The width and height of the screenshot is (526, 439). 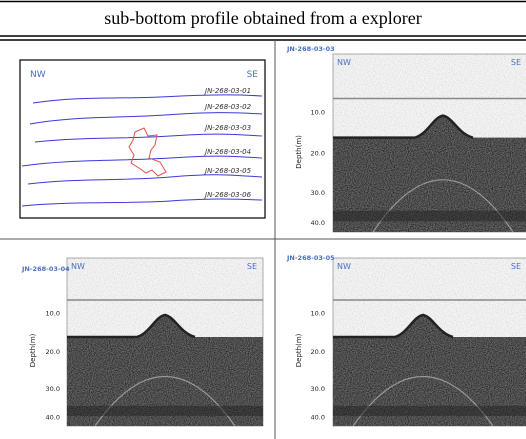 What do you see at coordinates (45, 269) in the screenshot?
I see `line-id: JN-268-03-04` at bounding box center [45, 269].